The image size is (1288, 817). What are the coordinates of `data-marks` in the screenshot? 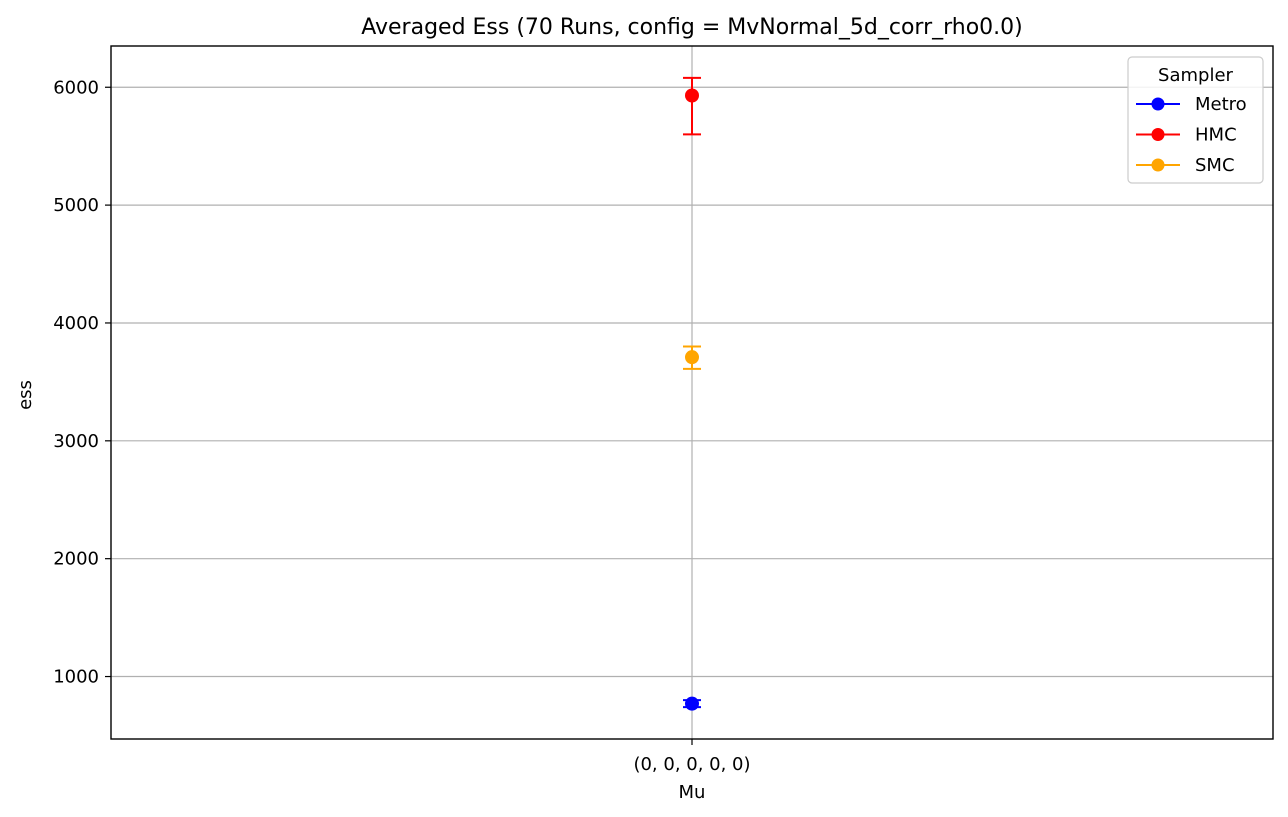 It's located at (692, 393).